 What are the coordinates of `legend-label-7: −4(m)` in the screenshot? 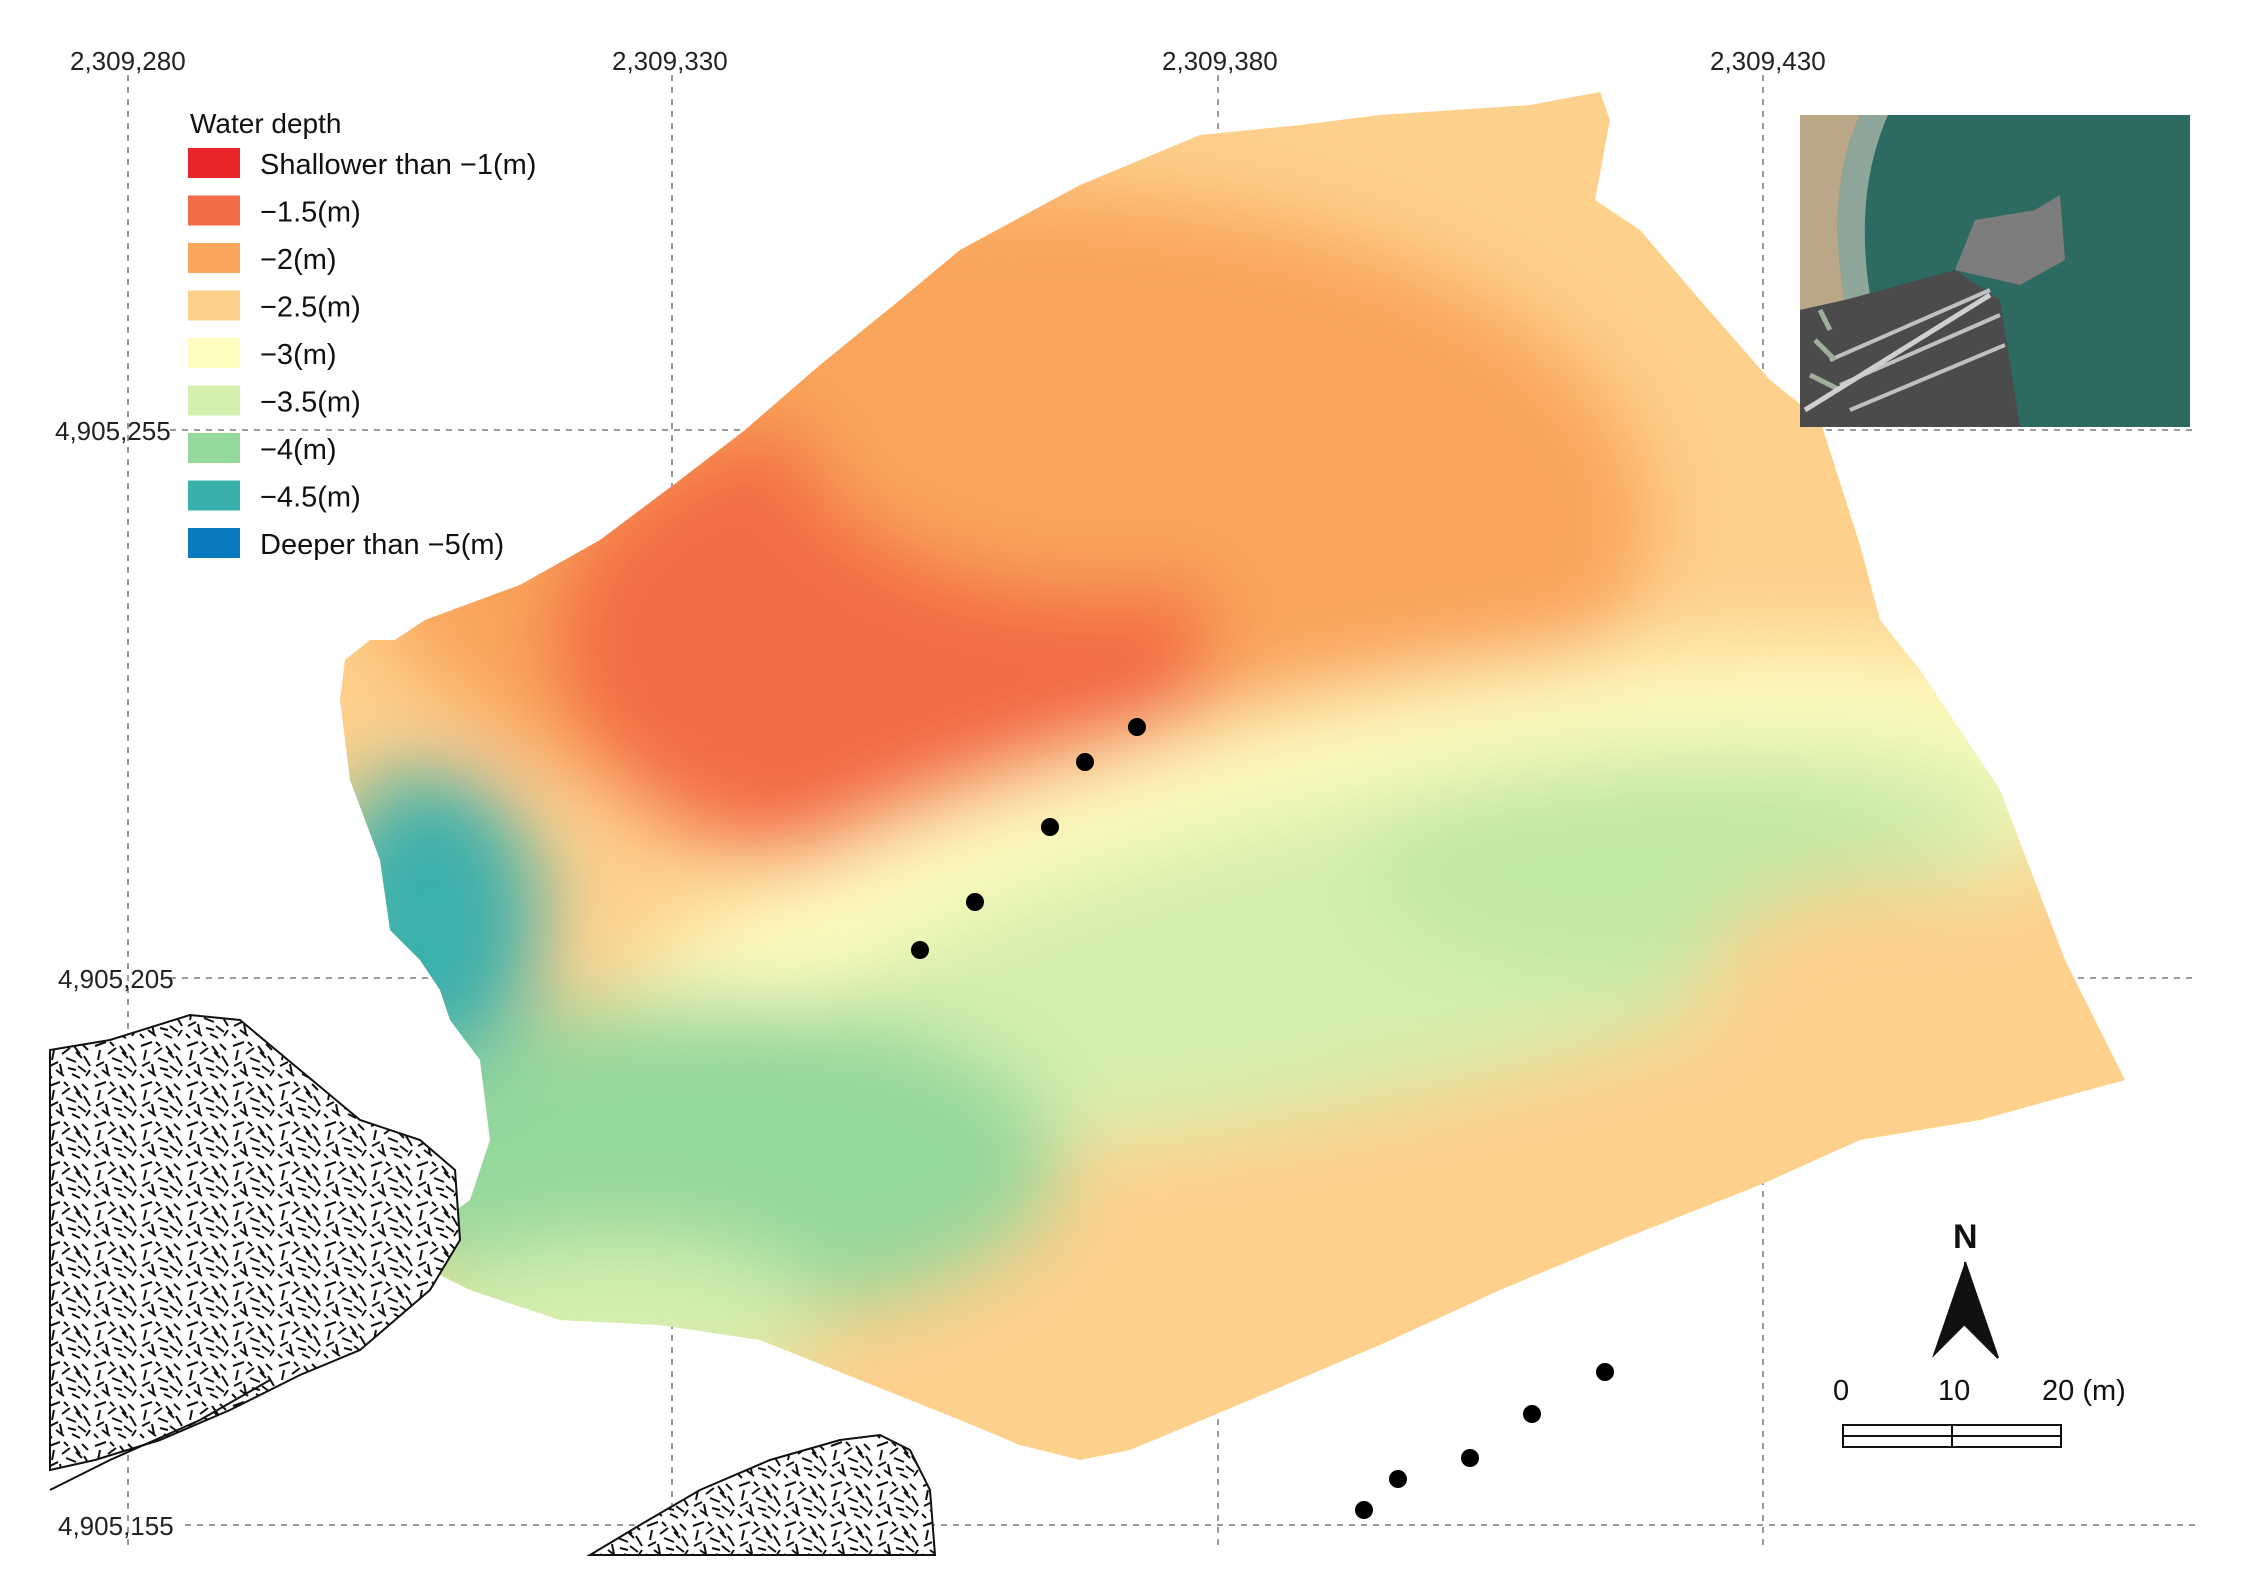 It's located at (298, 450).